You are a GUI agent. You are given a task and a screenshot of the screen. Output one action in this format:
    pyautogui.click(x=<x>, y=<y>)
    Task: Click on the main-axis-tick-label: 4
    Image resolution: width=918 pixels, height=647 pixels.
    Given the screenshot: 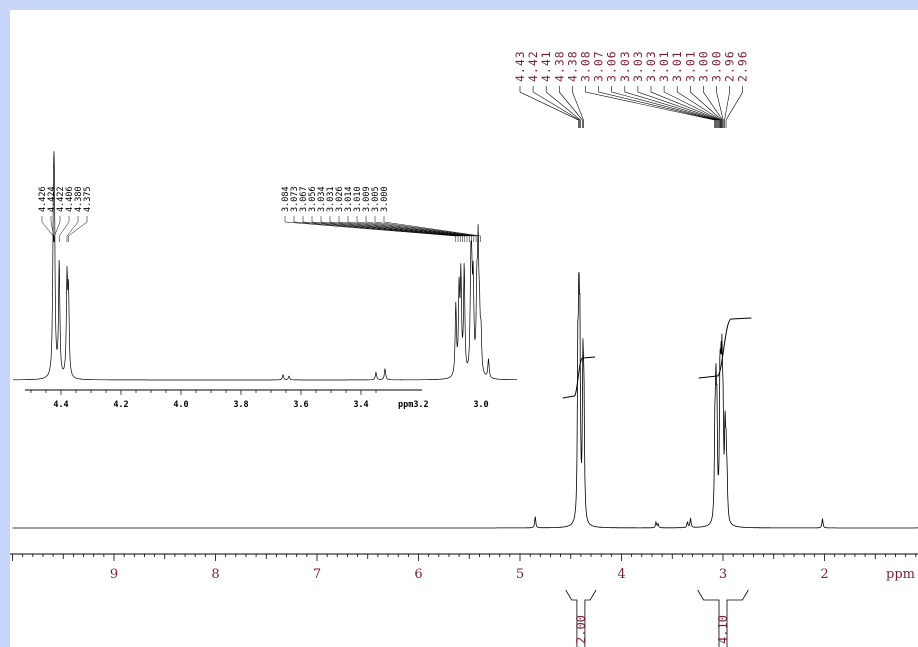 What is the action you would take?
    pyautogui.click(x=621, y=574)
    